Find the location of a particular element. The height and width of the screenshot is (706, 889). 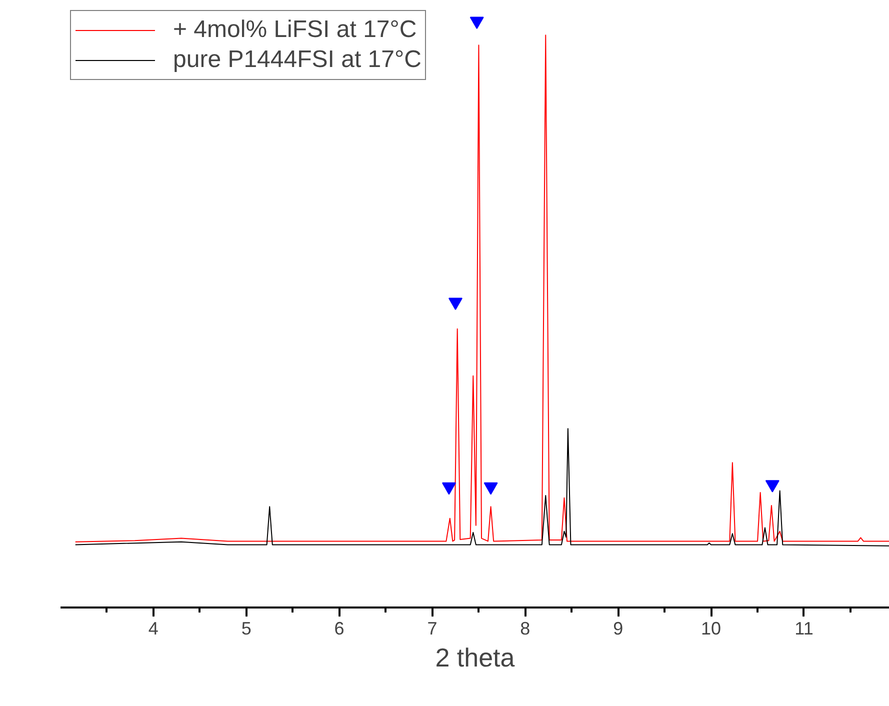

legend-label: + 4mol% LiFSI at 17°C is located at coordinates (295, 30).